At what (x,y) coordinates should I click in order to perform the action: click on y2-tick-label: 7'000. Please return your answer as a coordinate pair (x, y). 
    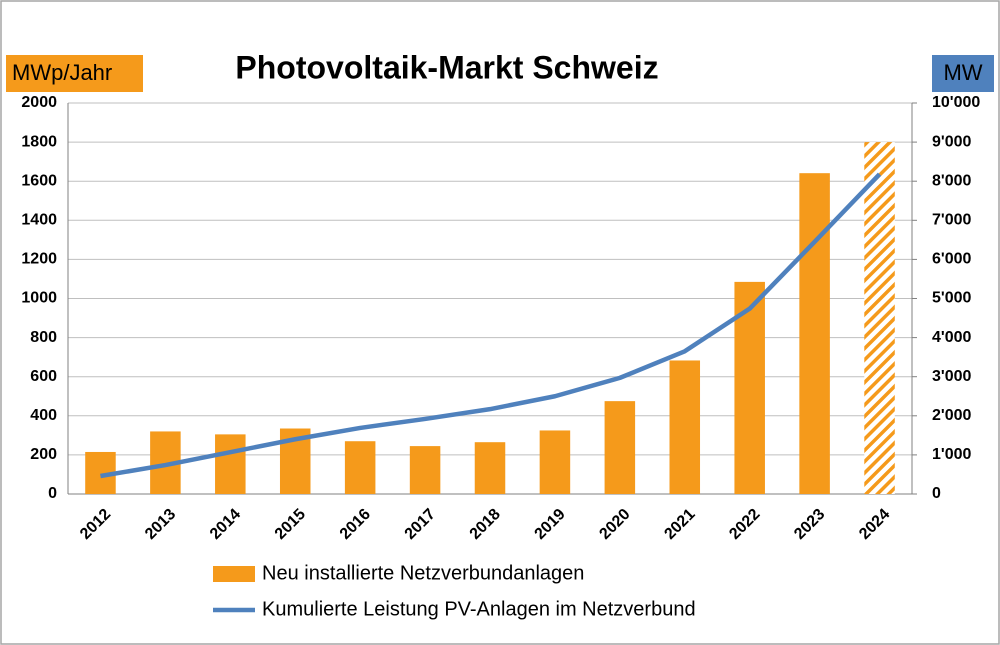
    Looking at the image, I should click on (952, 220).